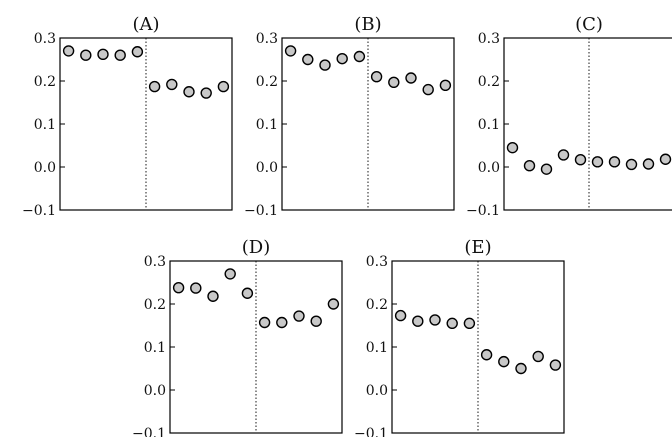 The height and width of the screenshot is (437, 672). What do you see at coordinates (589, 24) in the screenshot?
I see `panel-title: (C)` at bounding box center [589, 24].